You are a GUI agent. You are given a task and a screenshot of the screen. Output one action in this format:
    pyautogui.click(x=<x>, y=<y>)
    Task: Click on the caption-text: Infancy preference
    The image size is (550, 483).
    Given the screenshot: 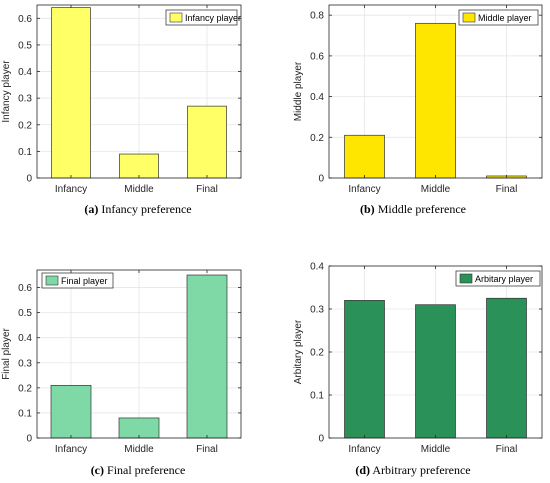 What is the action you would take?
    pyautogui.click(x=144, y=209)
    